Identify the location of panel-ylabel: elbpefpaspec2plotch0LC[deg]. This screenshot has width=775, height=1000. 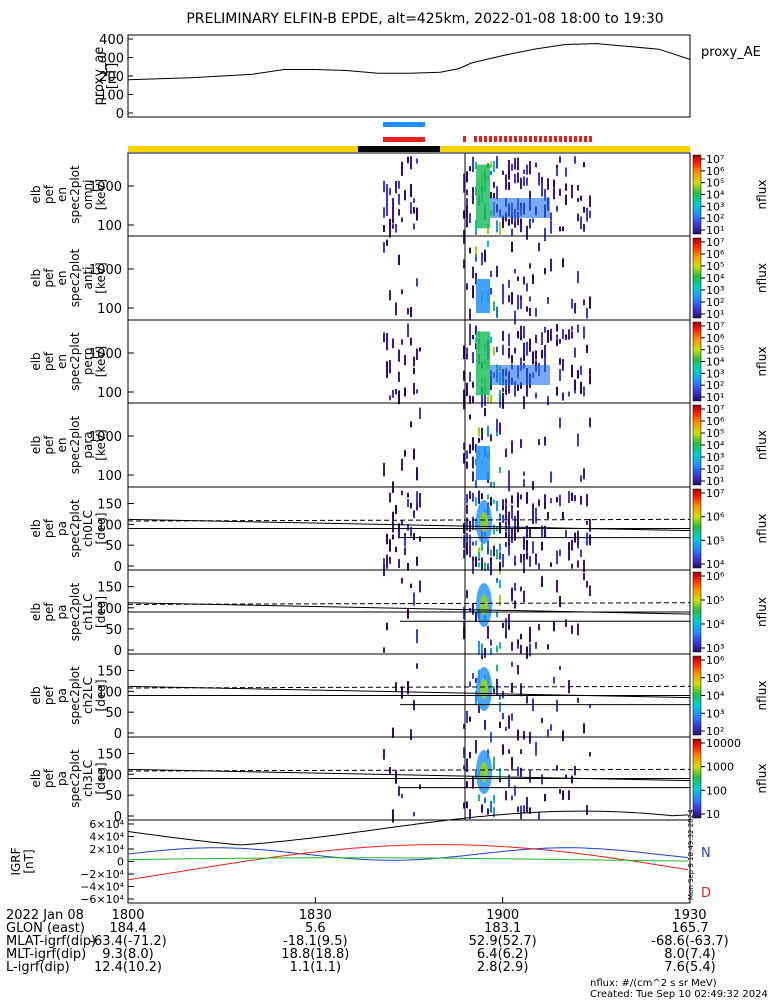
(68, 528).